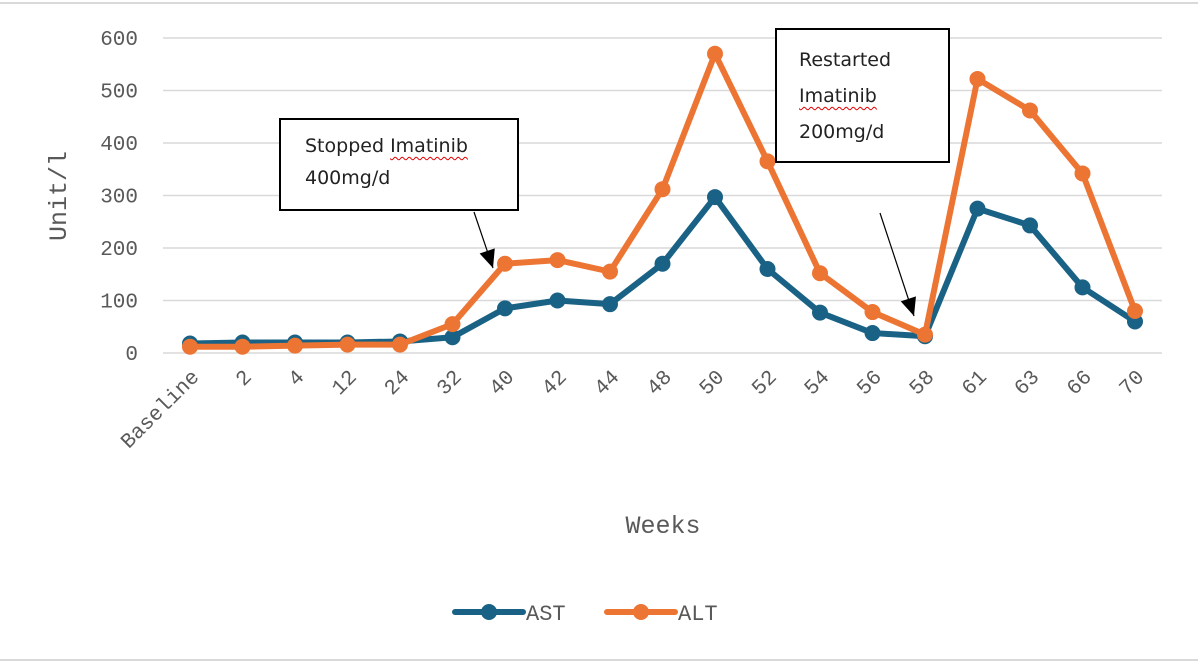 The height and width of the screenshot is (661, 1200). Describe the element at coordinates (870, 384) in the screenshot. I see `x-tick-56: 56` at that location.